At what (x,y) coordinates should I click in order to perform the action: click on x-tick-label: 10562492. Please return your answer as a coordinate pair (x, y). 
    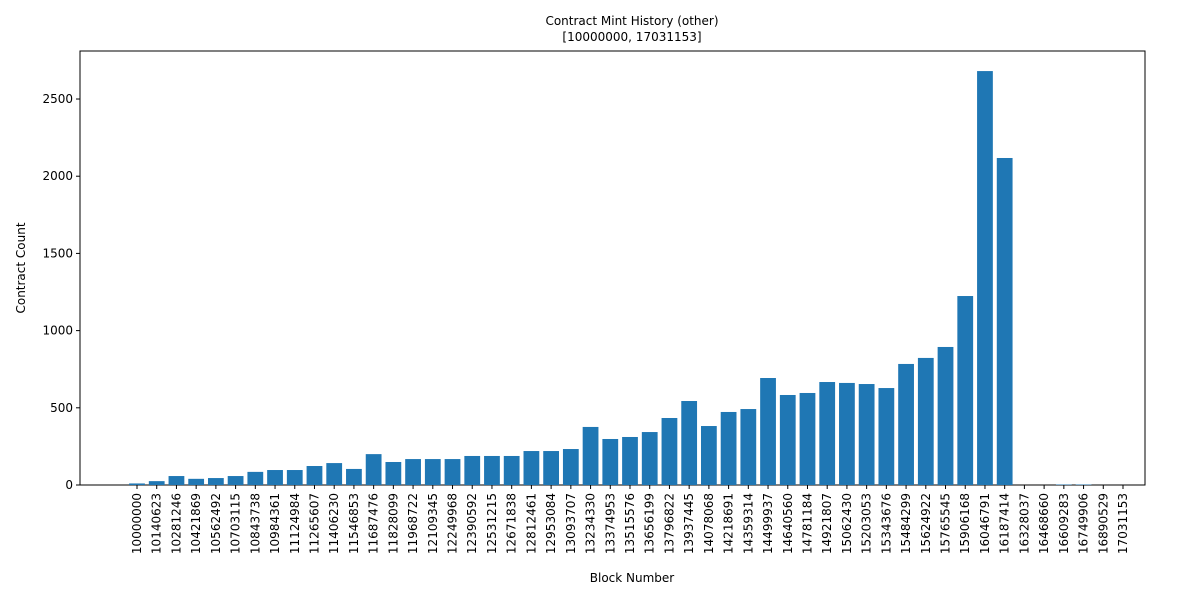
    Looking at the image, I should click on (216, 523).